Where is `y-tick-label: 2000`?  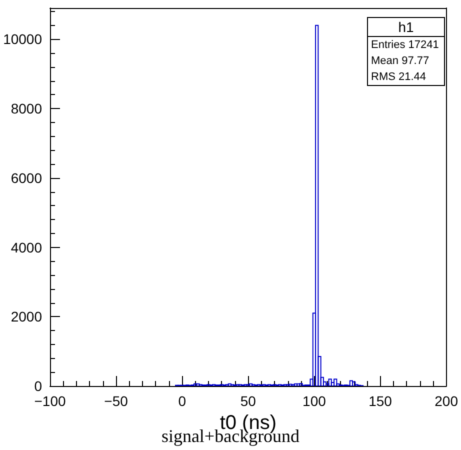 y-tick-label: 2000 is located at coordinates (26, 316).